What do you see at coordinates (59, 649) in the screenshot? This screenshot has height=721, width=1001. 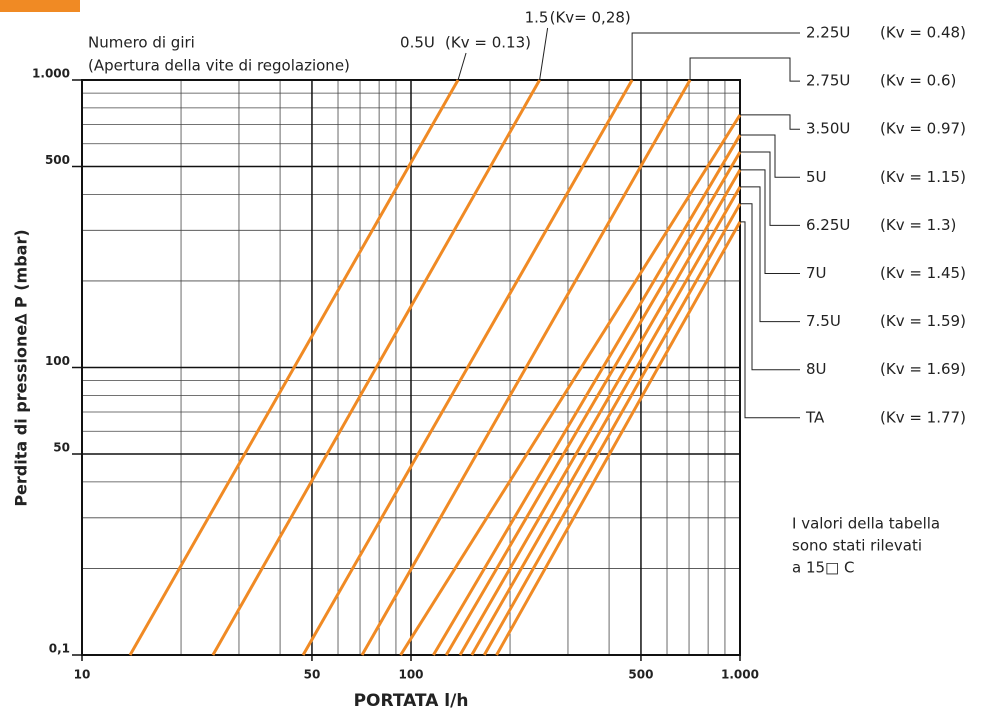 I see `y-tick-label: 0,1` at bounding box center [59, 649].